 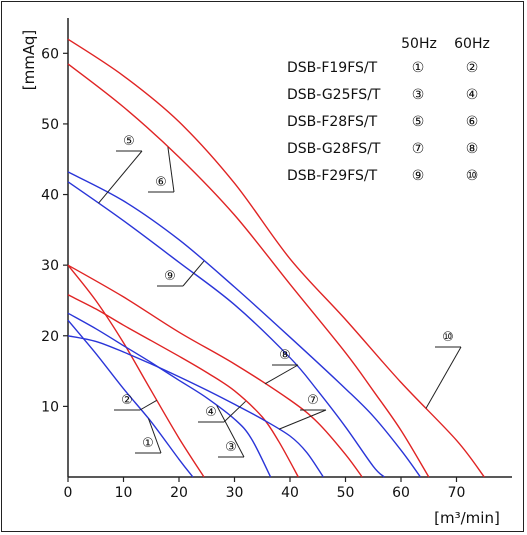 I want to click on callout-label: ①, so click(x=148, y=443).